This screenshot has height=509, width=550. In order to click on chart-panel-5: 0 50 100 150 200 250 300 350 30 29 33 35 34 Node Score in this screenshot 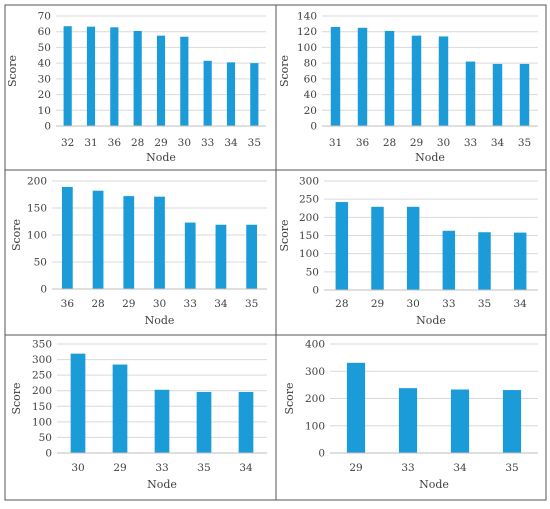, I will do `click(138, 415)`.